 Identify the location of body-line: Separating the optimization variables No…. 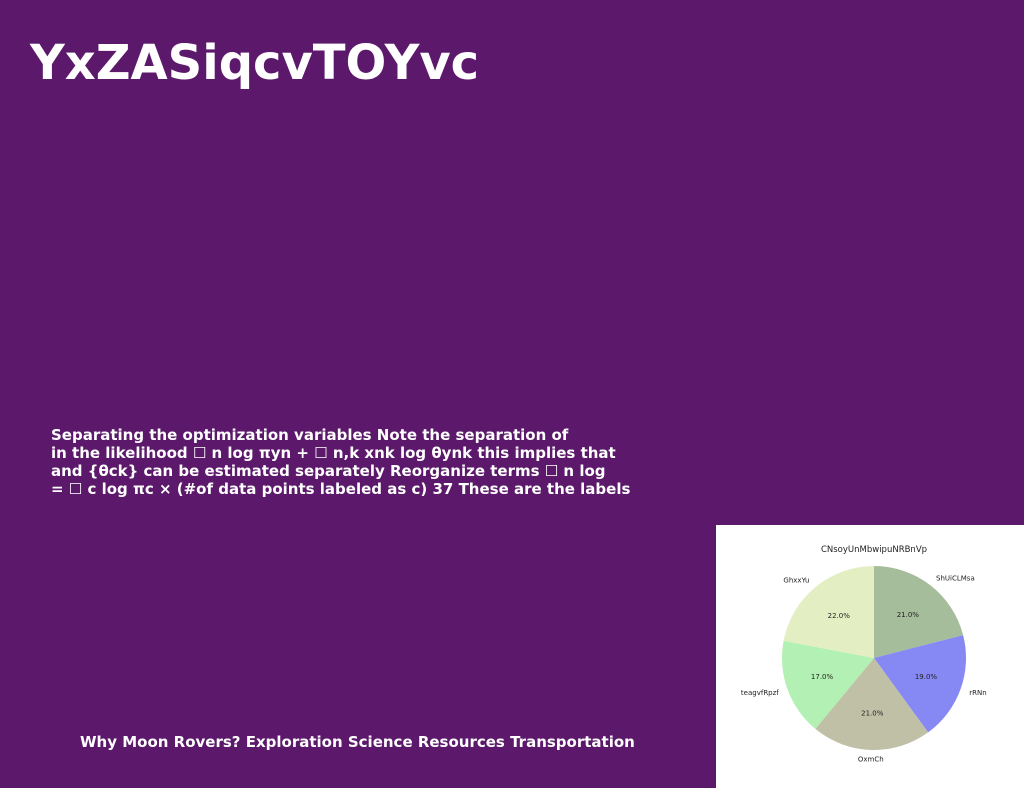
(310, 435).